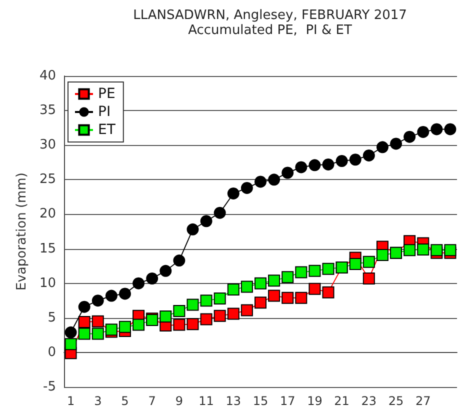 The width and height of the screenshot is (473, 418). I want to click on x-tick-label: 1, so click(70, 401).